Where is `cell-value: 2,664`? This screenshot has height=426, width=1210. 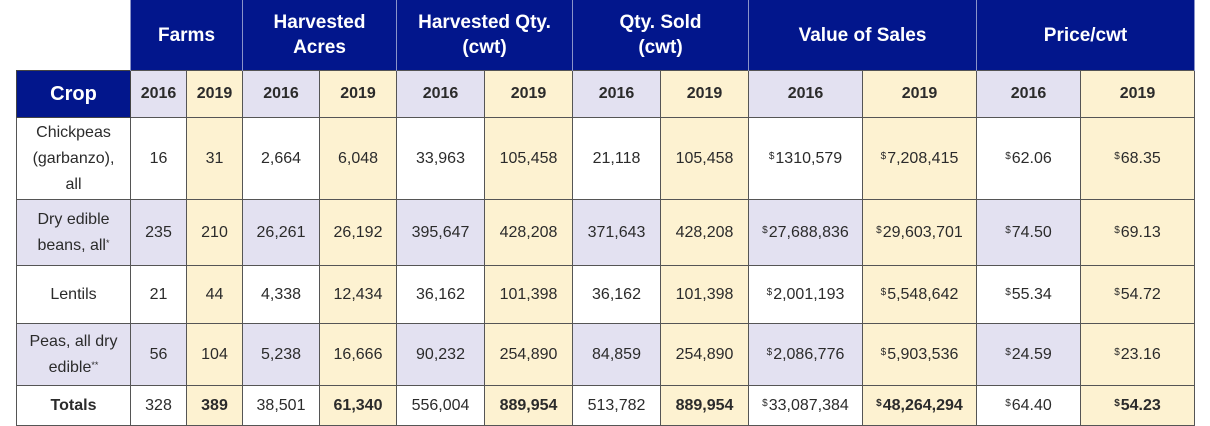 cell-value: 2,664 is located at coordinates (281, 158).